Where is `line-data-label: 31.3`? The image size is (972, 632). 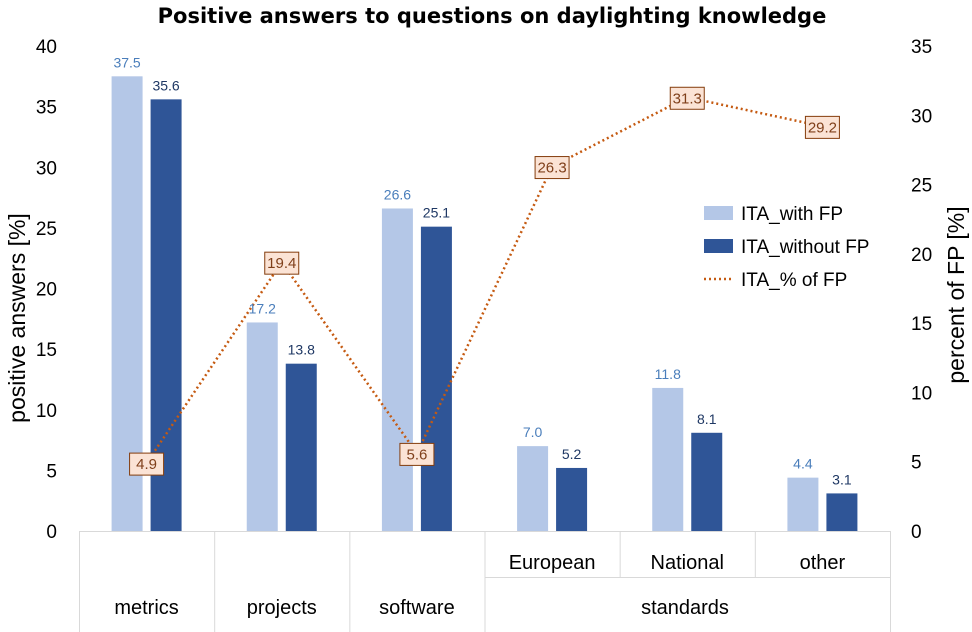 line-data-label: 31.3 is located at coordinates (687, 98).